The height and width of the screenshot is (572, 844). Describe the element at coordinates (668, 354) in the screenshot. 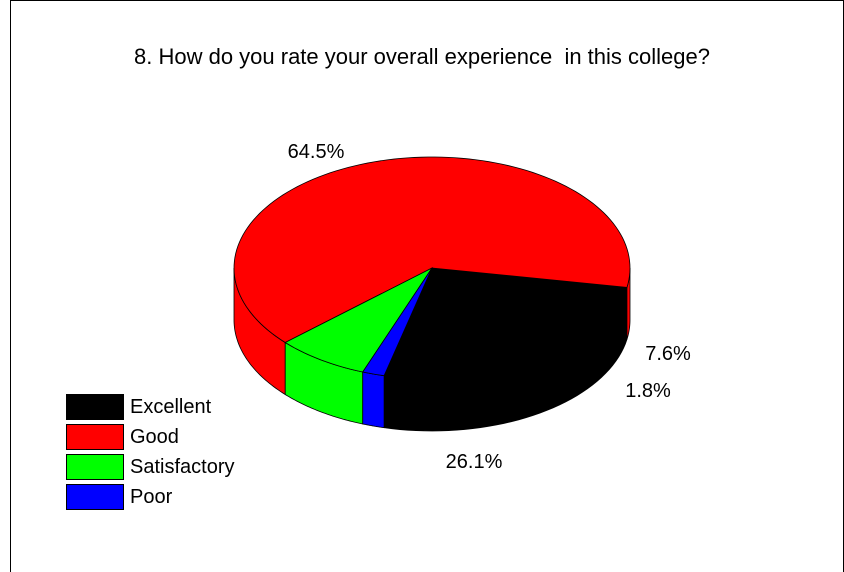

I see `data-label-satisfactory: 7.6%` at that location.